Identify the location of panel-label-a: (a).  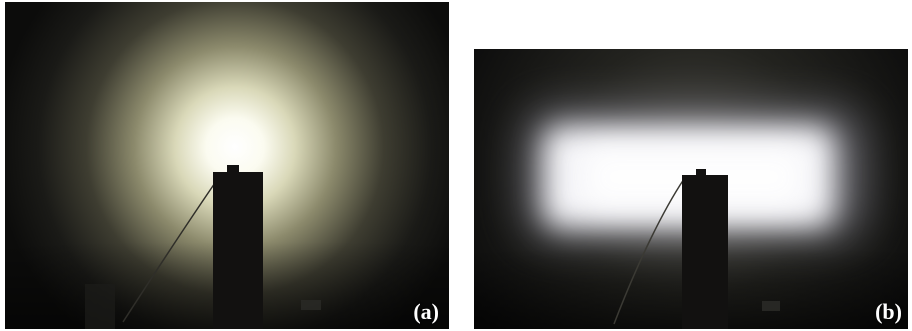
(426, 311).